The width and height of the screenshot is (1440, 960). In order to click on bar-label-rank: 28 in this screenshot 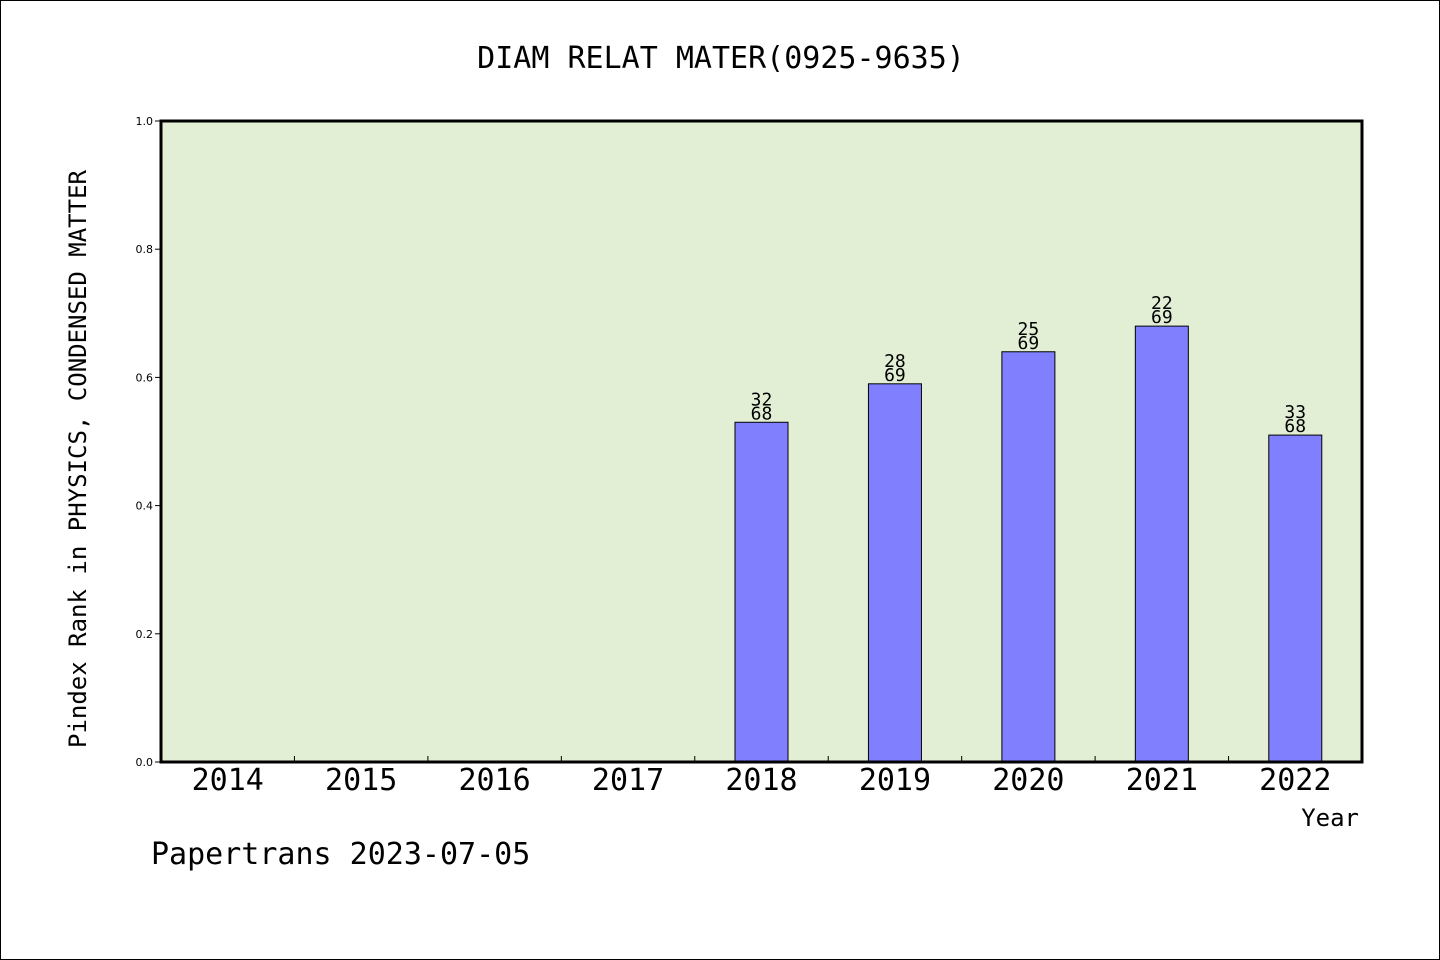, I will do `click(895, 361)`.